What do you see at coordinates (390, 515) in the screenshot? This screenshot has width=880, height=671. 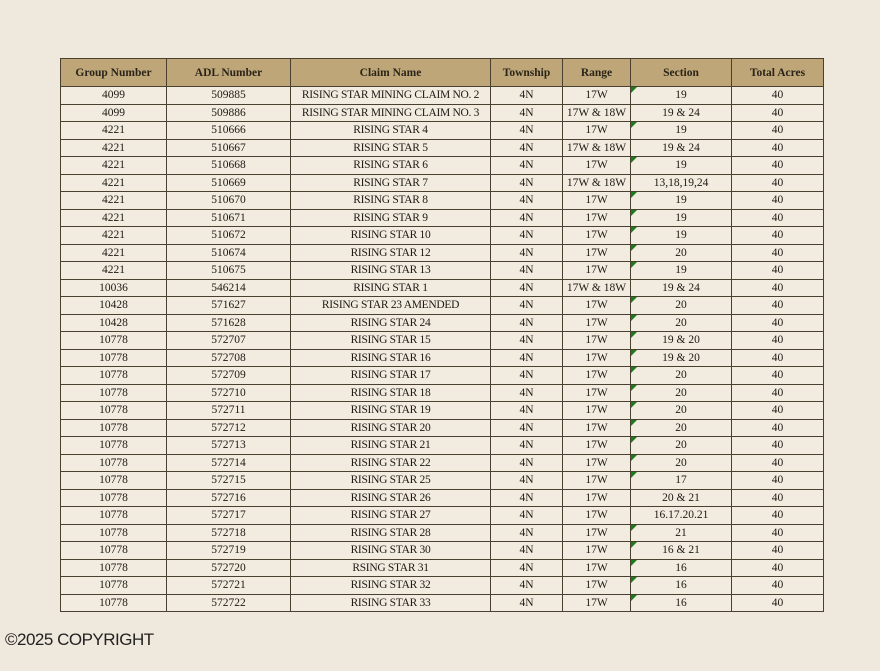 I see `cell-claim-name: RISING STAR 27` at bounding box center [390, 515].